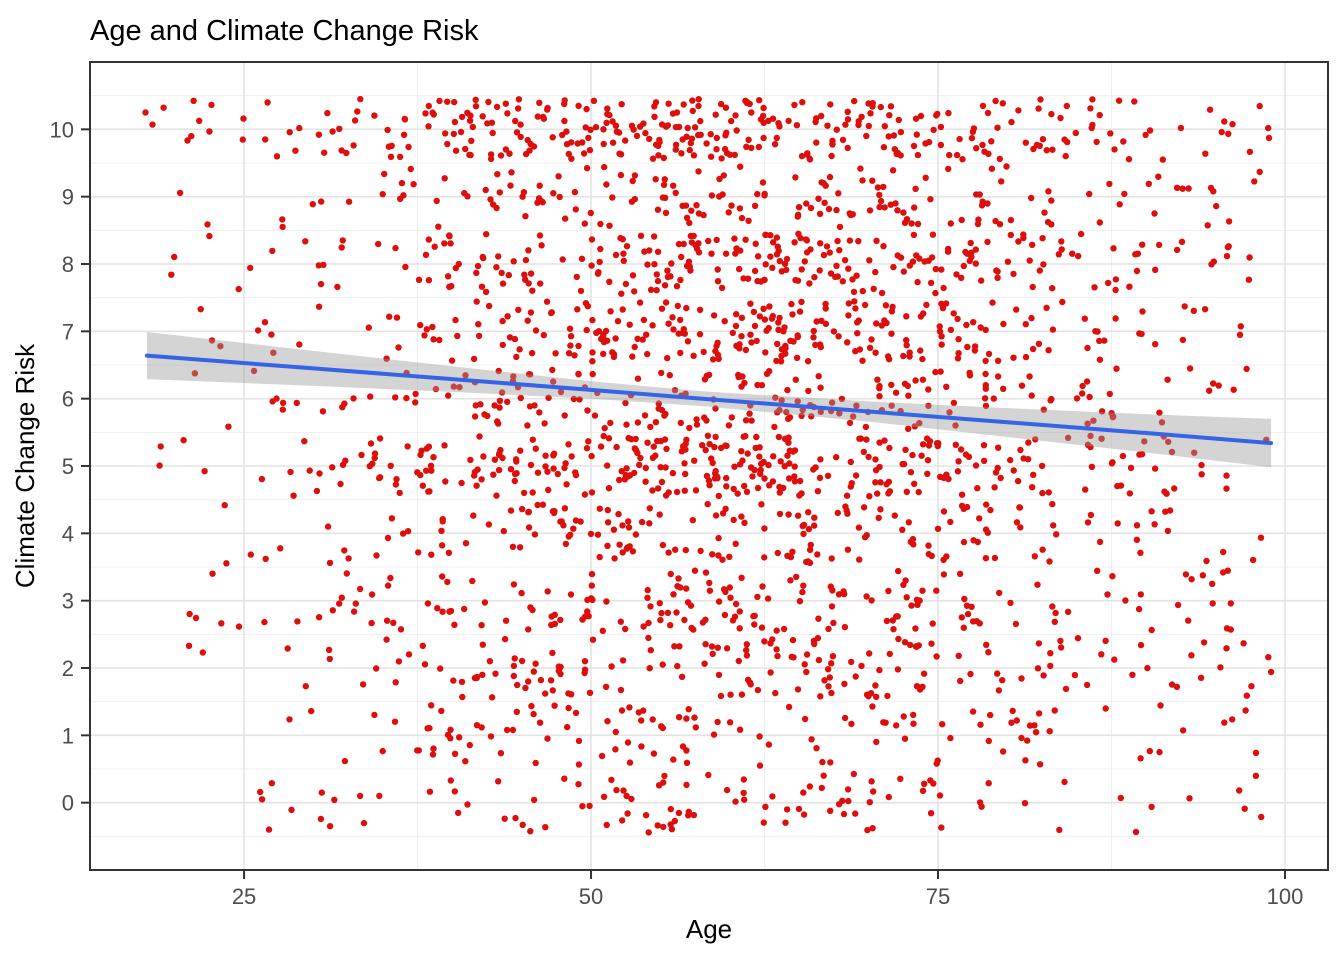  What do you see at coordinates (68, 331) in the screenshot?
I see `y-tick-label: 7` at bounding box center [68, 331].